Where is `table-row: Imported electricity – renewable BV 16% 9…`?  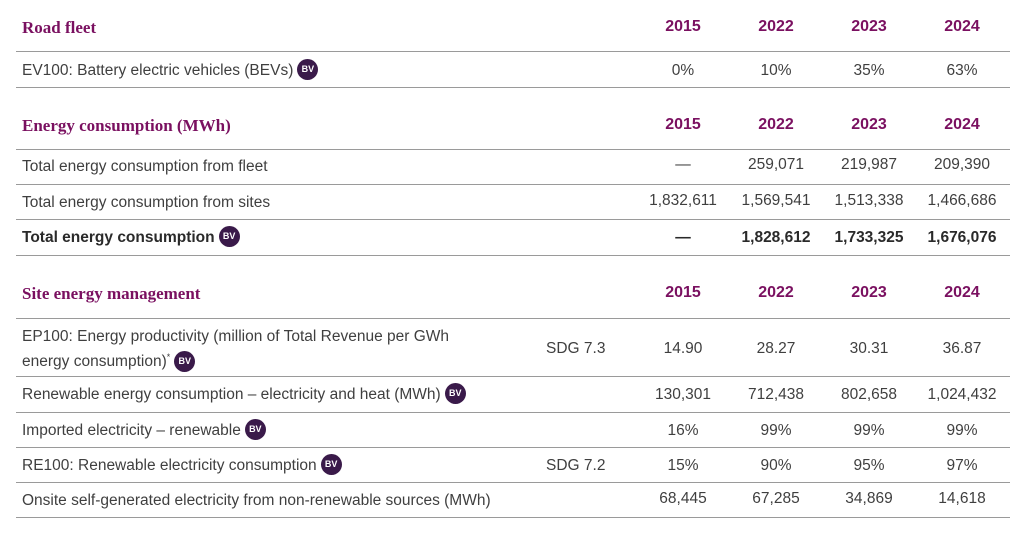 table-row: Imported electricity – renewable BV 16% 9… is located at coordinates (513, 430).